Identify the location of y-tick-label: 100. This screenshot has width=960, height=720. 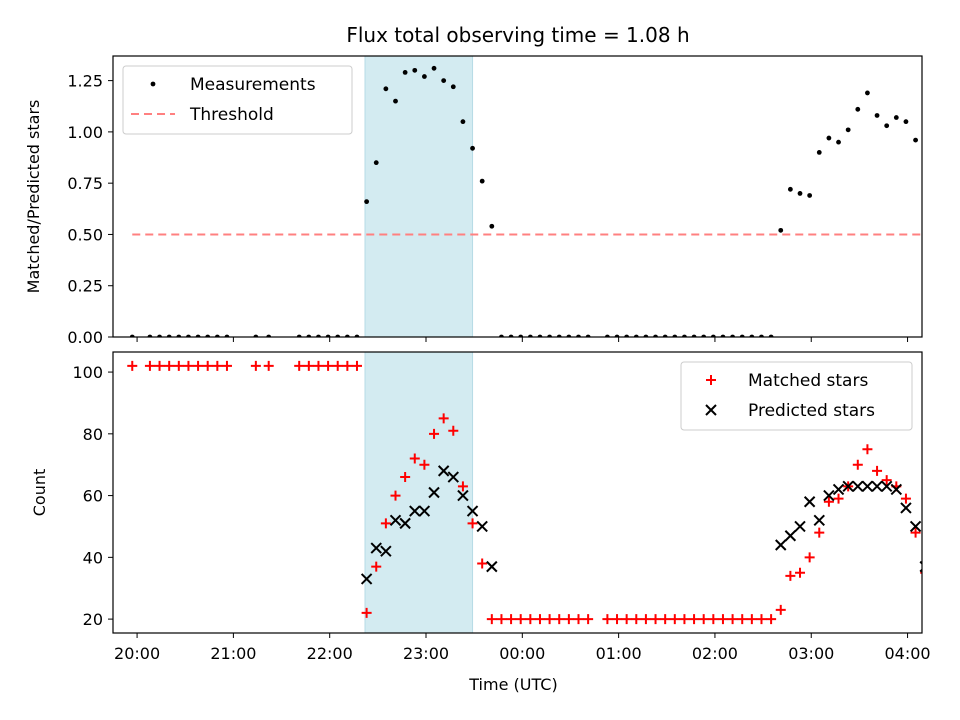
(87, 372).